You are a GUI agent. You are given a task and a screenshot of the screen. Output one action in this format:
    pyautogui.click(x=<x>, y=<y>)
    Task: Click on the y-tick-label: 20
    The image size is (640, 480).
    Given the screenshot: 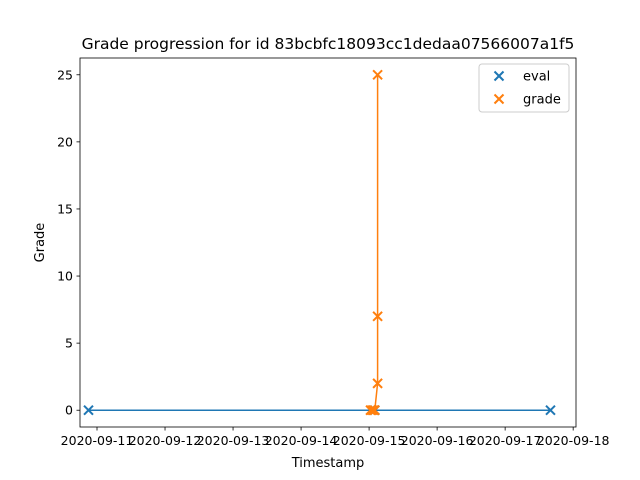 What is the action you would take?
    pyautogui.click(x=65, y=141)
    